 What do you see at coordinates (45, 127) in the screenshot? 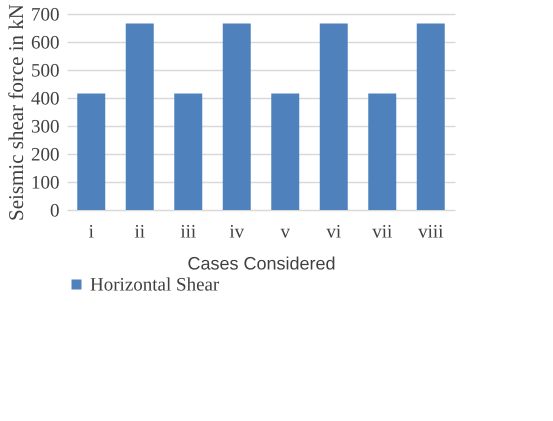
I see `y-tick-label: 300` at bounding box center [45, 127].